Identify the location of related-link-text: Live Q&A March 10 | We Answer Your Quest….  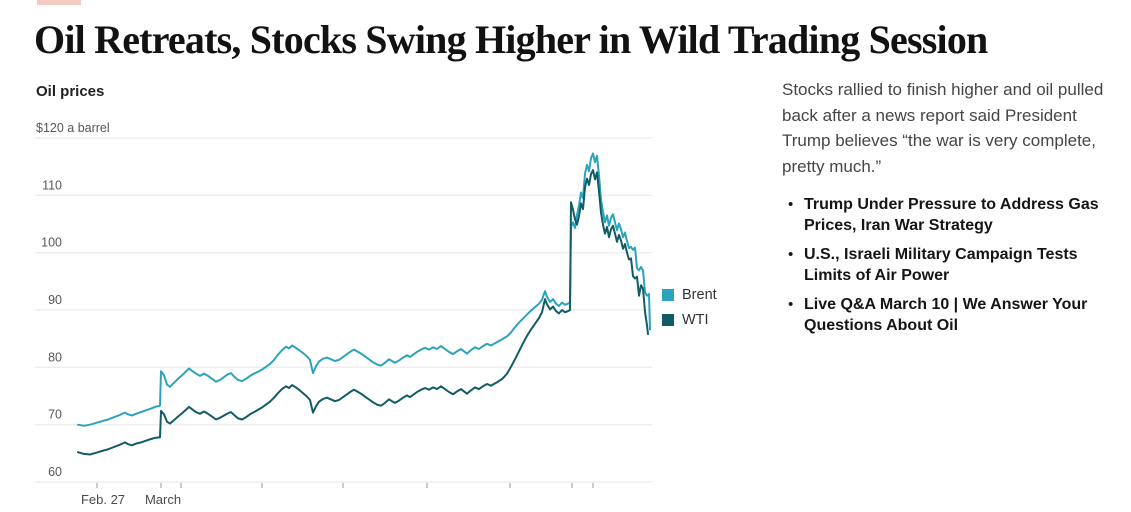
(946, 315).